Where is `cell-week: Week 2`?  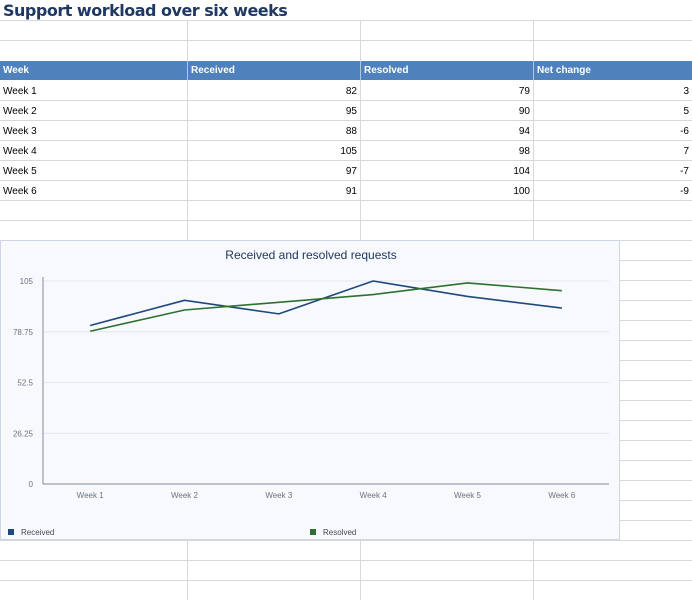
cell-week: Week 2 is located at coordinates (20, 111).